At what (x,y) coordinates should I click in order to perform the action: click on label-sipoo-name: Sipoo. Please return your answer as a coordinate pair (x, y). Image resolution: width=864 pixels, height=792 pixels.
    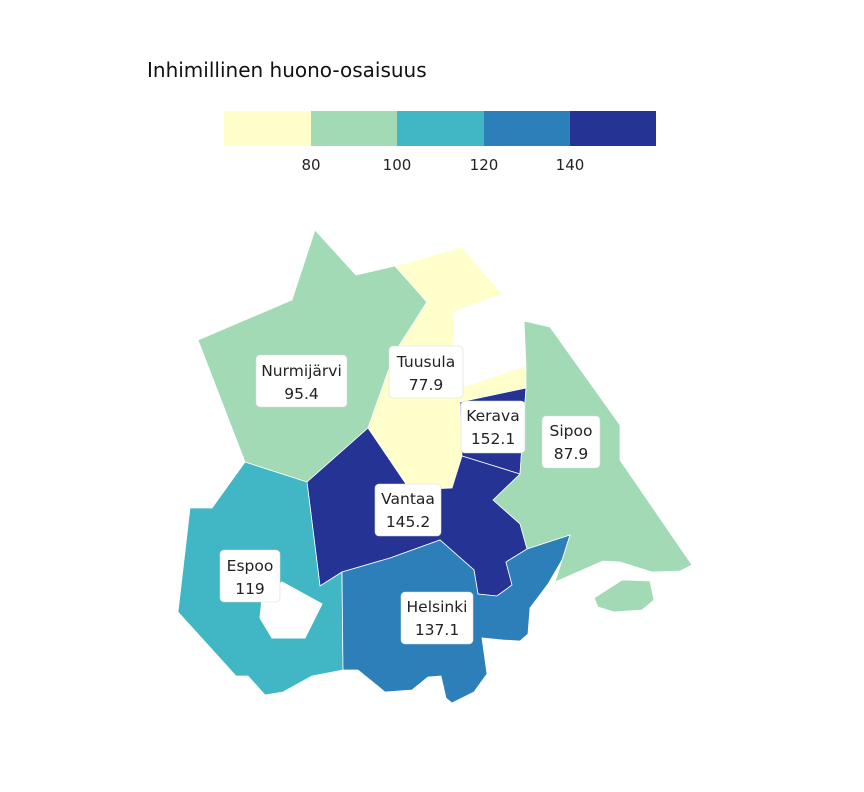
    Looking at the image, I should click on (571, 431).